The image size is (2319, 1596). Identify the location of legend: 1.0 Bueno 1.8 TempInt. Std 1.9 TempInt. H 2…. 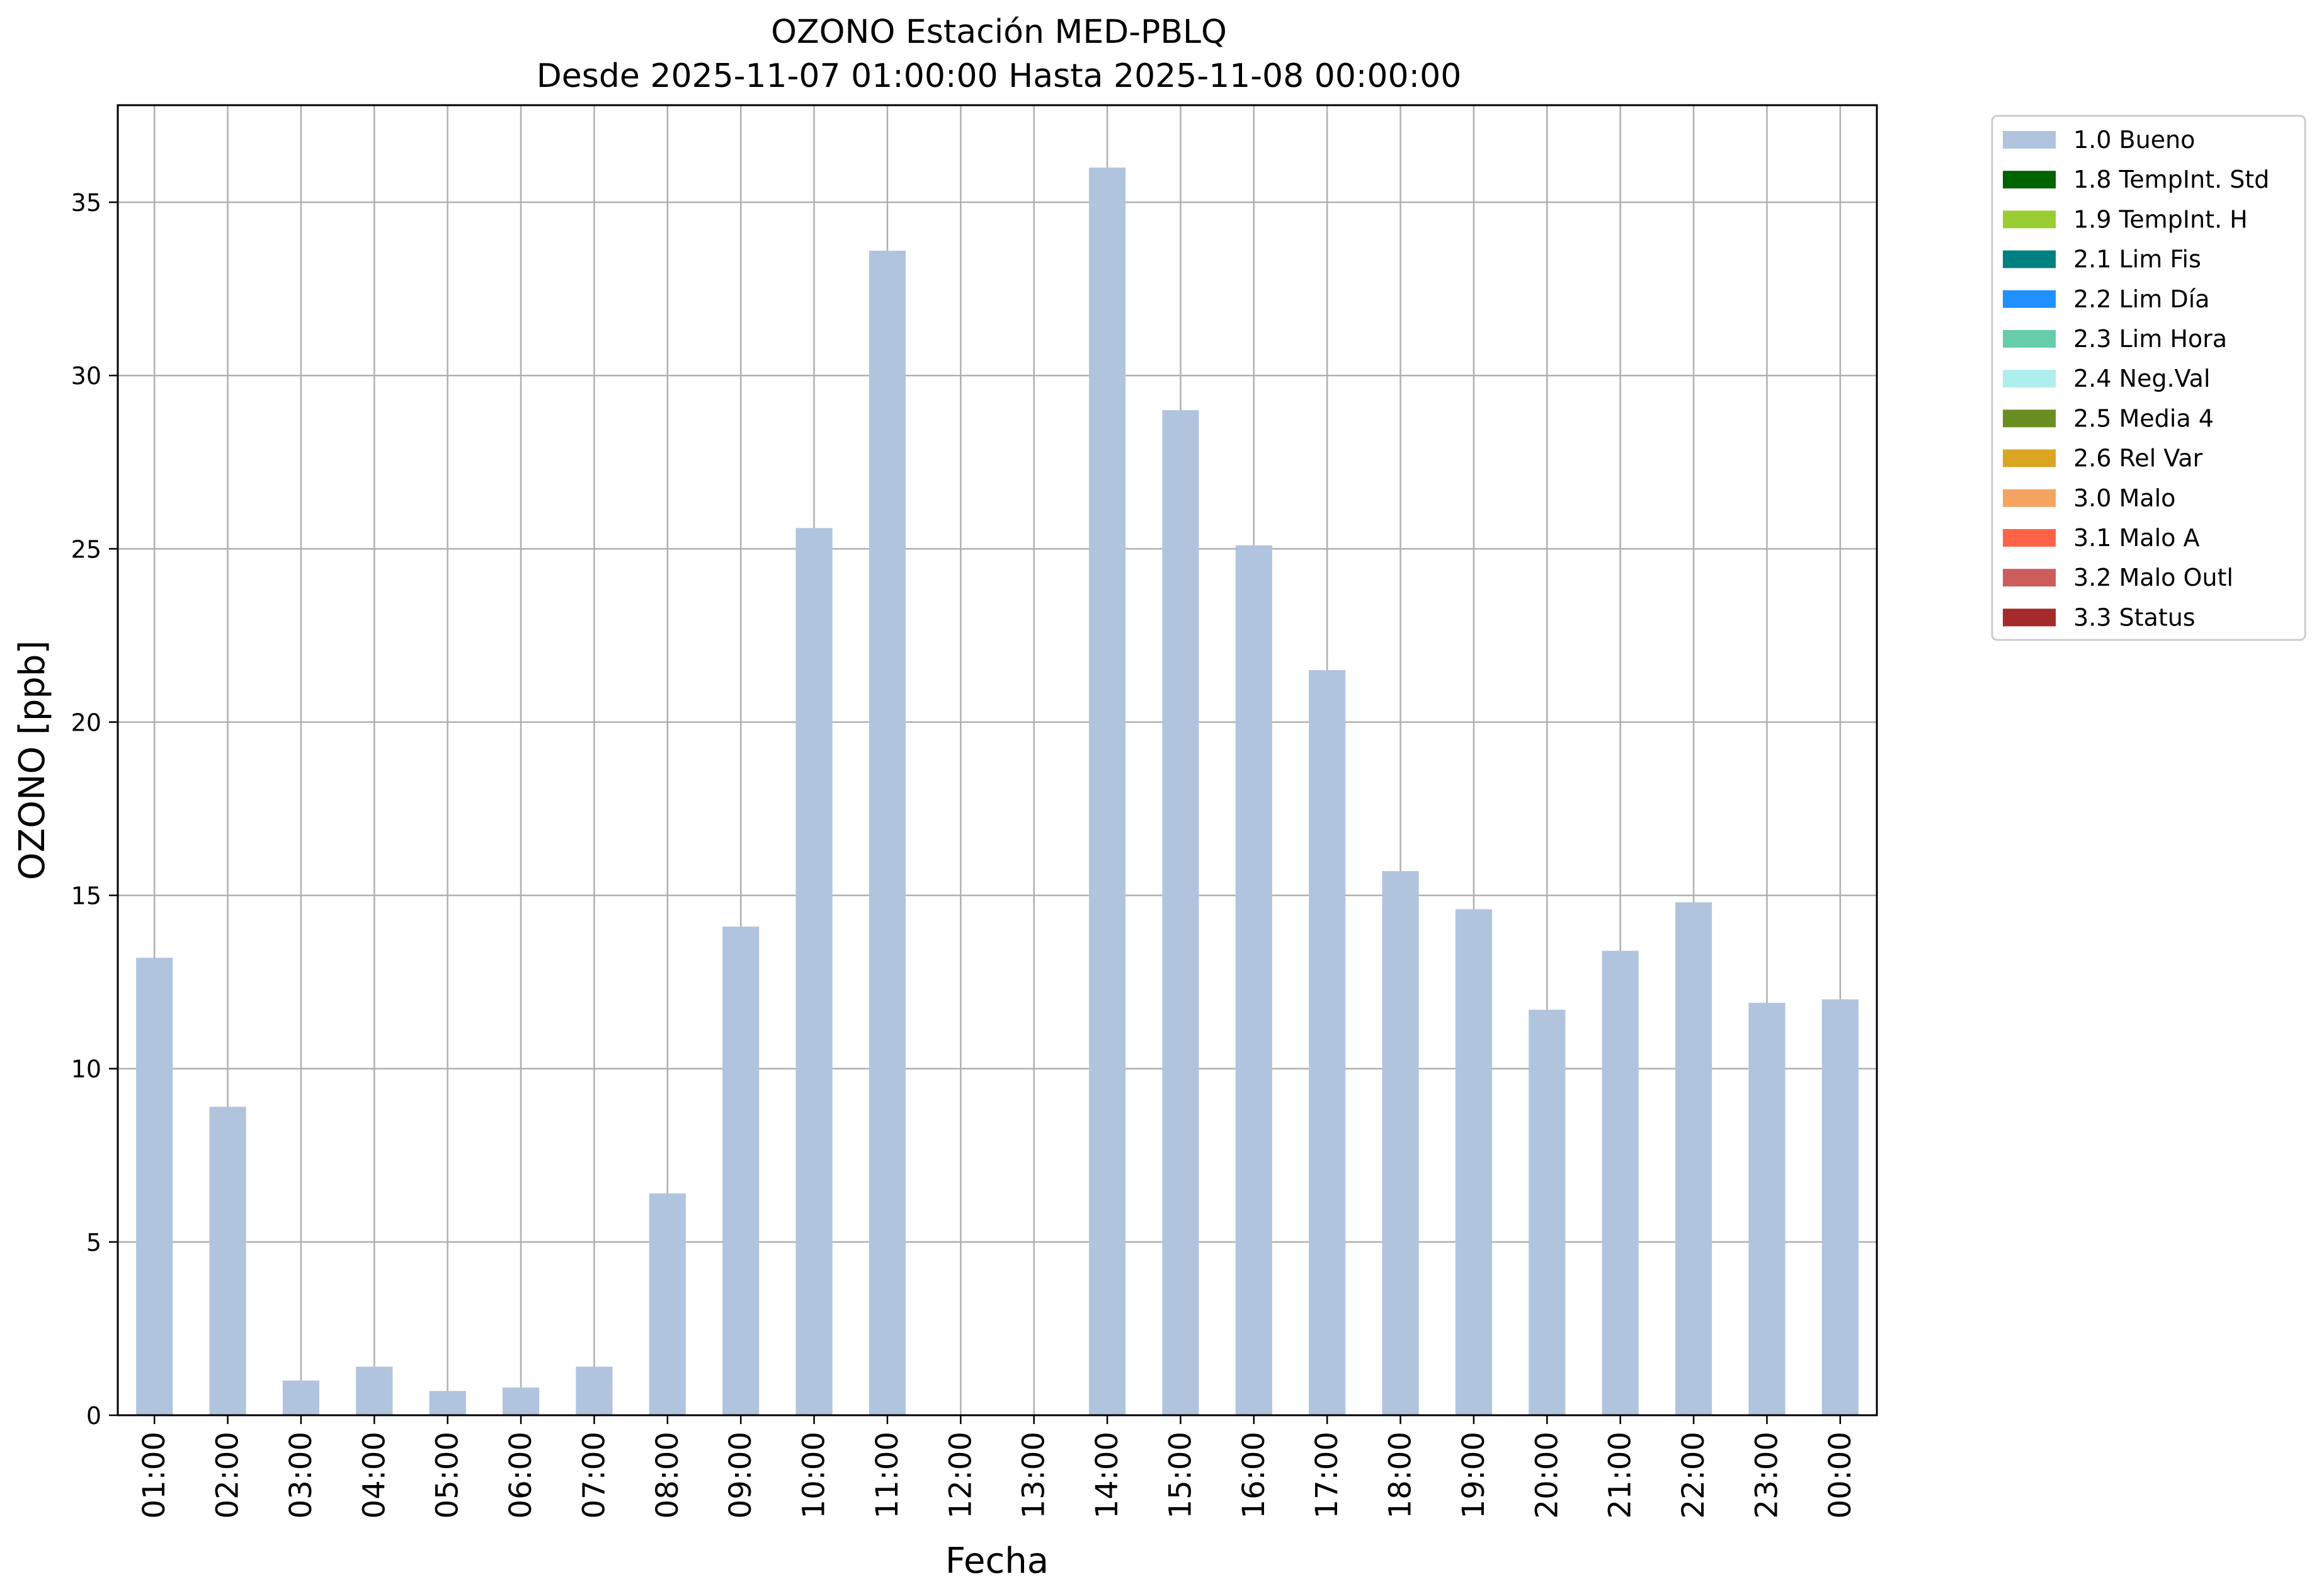
(2148, 378).